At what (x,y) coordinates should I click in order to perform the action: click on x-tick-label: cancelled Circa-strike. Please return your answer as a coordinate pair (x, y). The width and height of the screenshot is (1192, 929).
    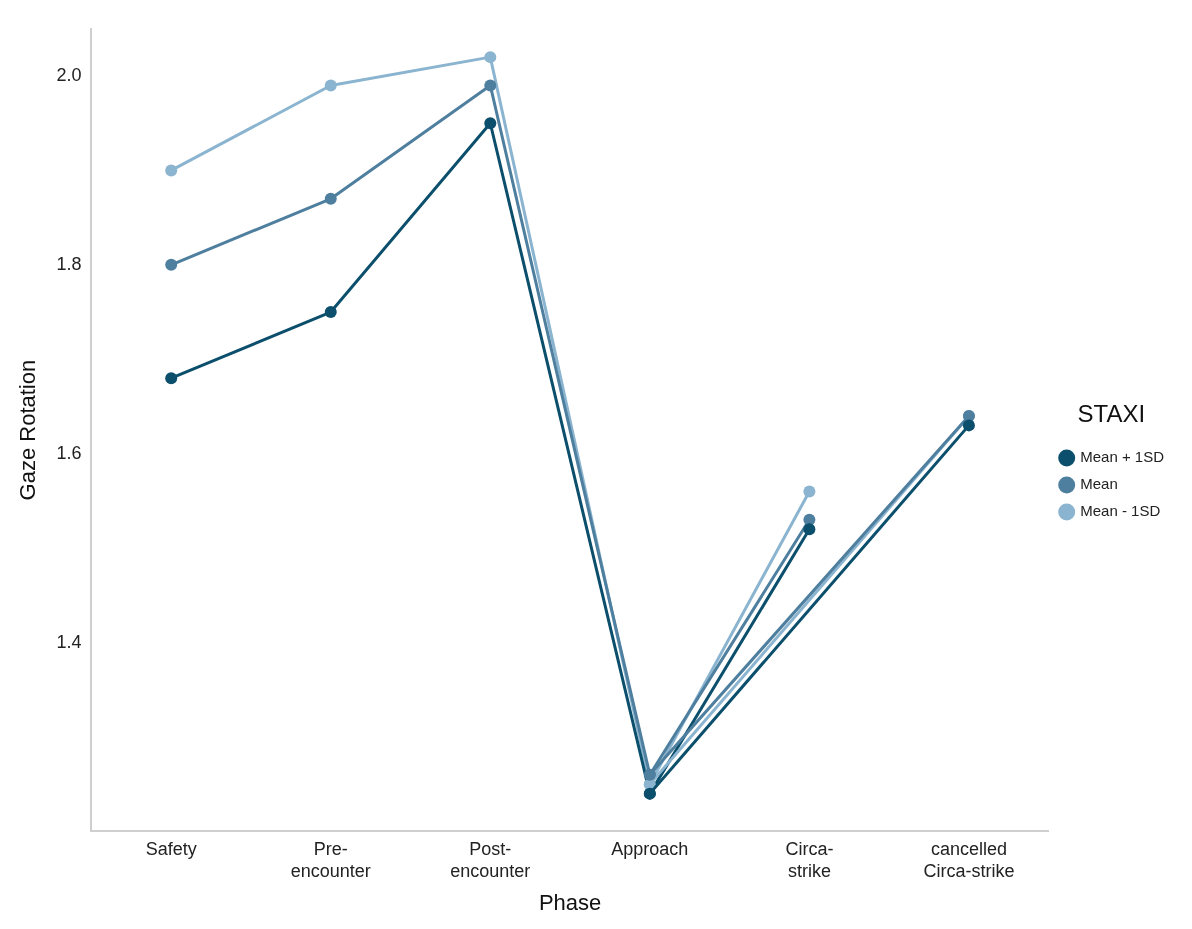
    Looking at the image, I should click on (969, 860).